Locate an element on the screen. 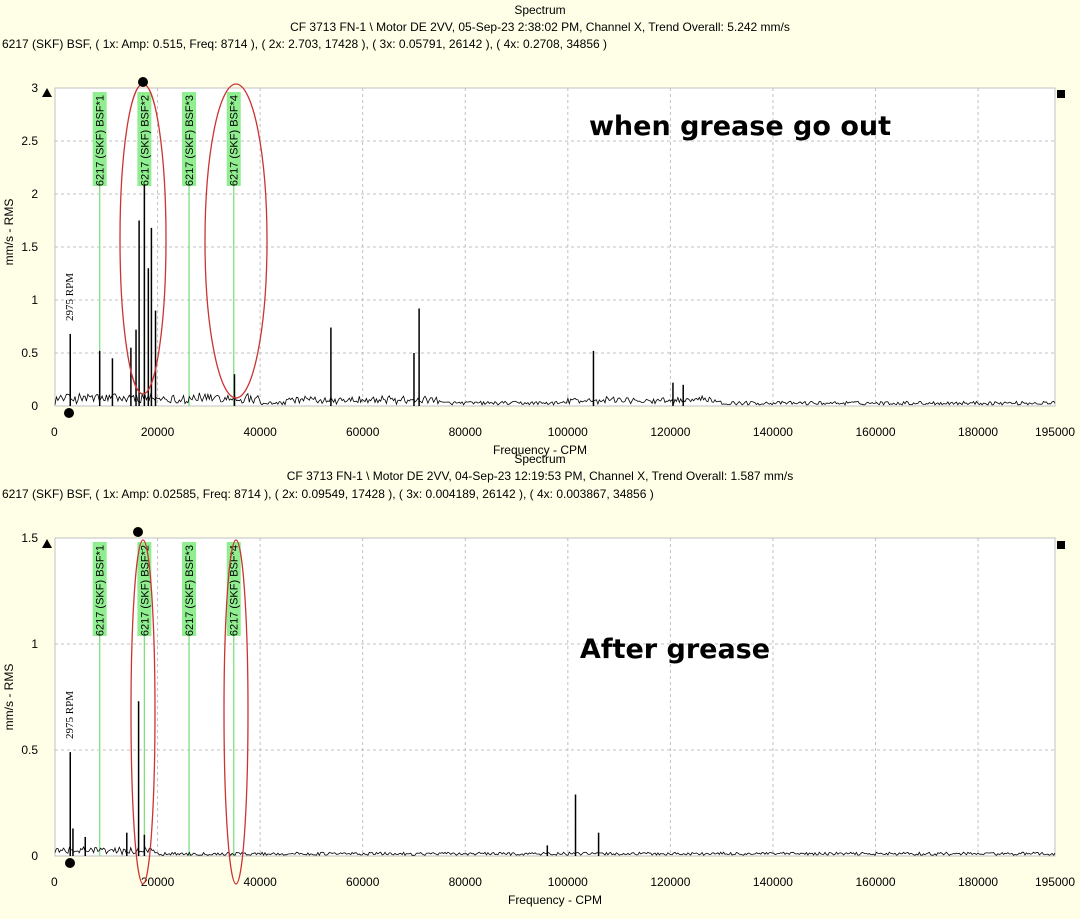 The image size is (1080, 919). y-tick-label: 2.5 is located at coordinates (29, 141).